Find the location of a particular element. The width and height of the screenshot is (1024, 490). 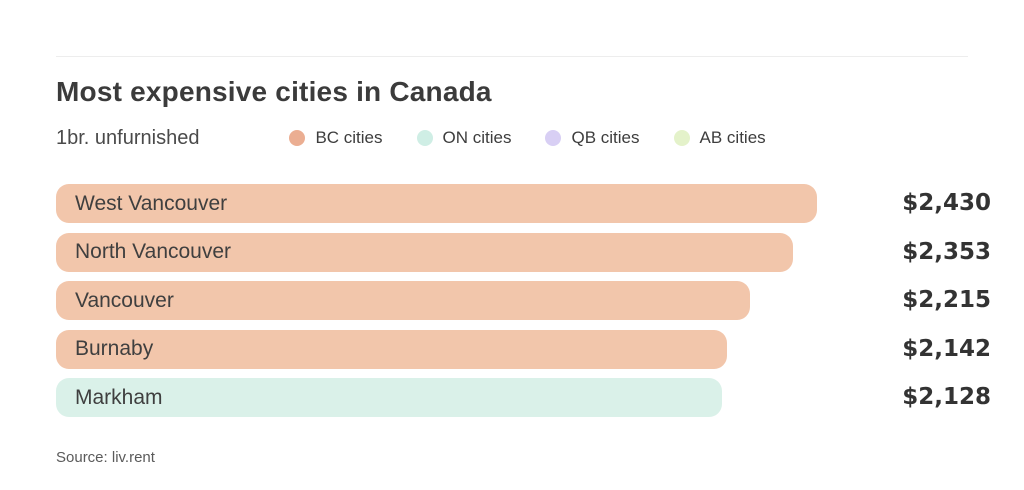

legend-item: QB cities is located at coordinates (592, 138).